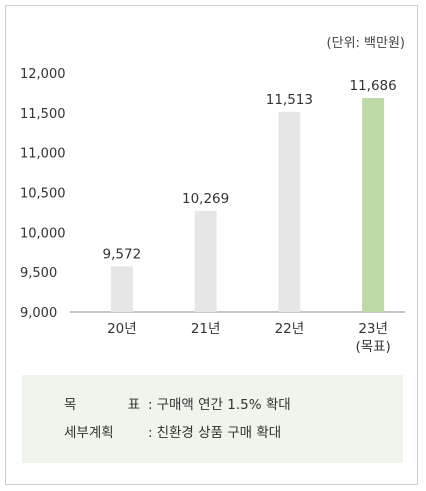  Describe the element at coordinates (206, 329) in the screenshot. I see `x-tick-label: 21년` at that location.